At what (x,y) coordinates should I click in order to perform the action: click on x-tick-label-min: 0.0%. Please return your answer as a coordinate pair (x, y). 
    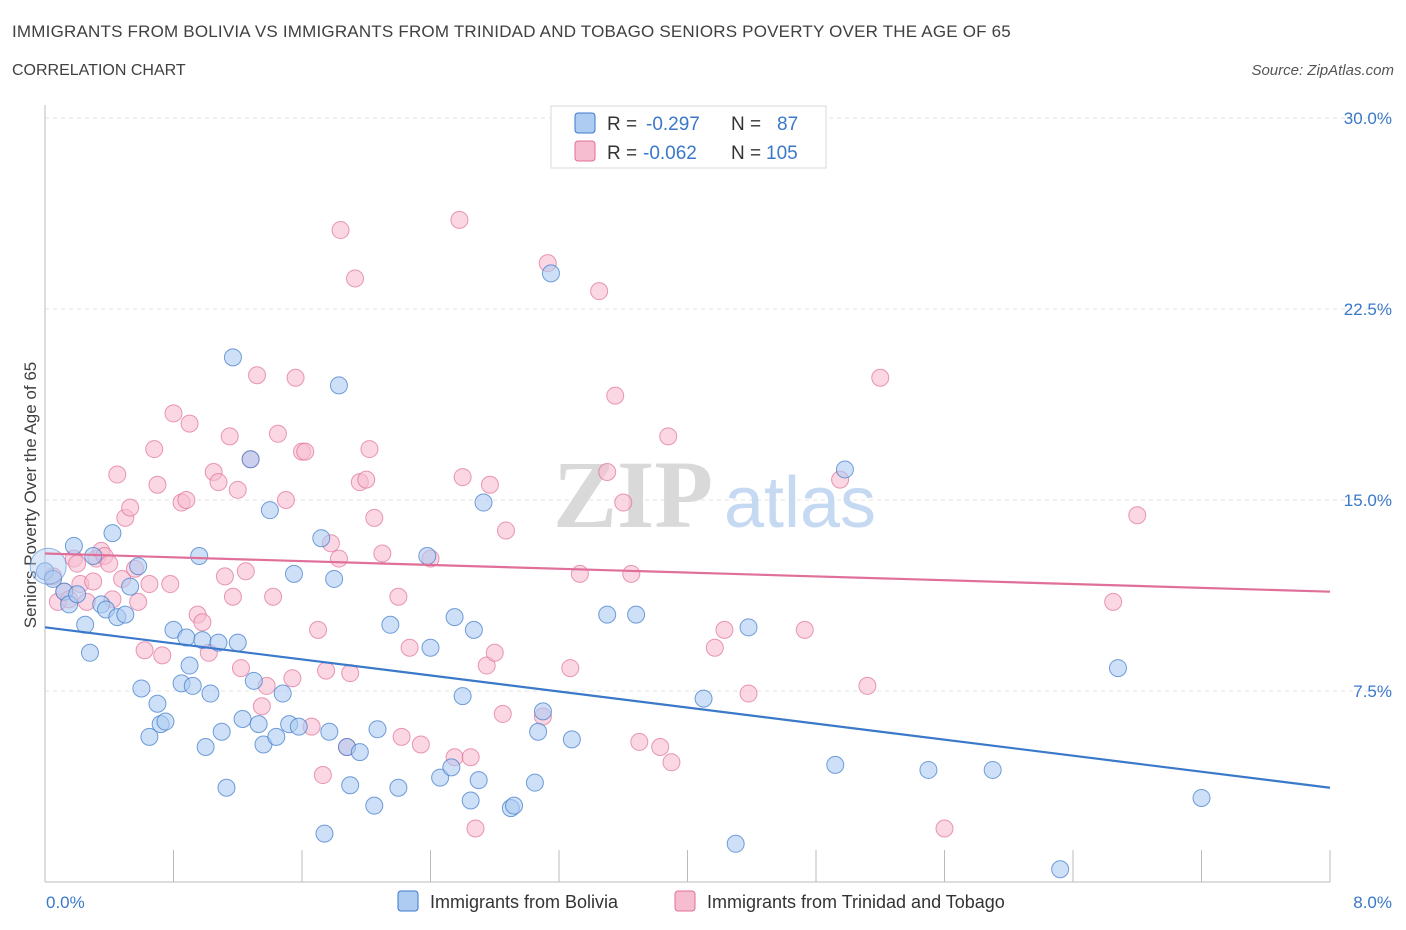
    Looking at the image, I should click on (65, 902).